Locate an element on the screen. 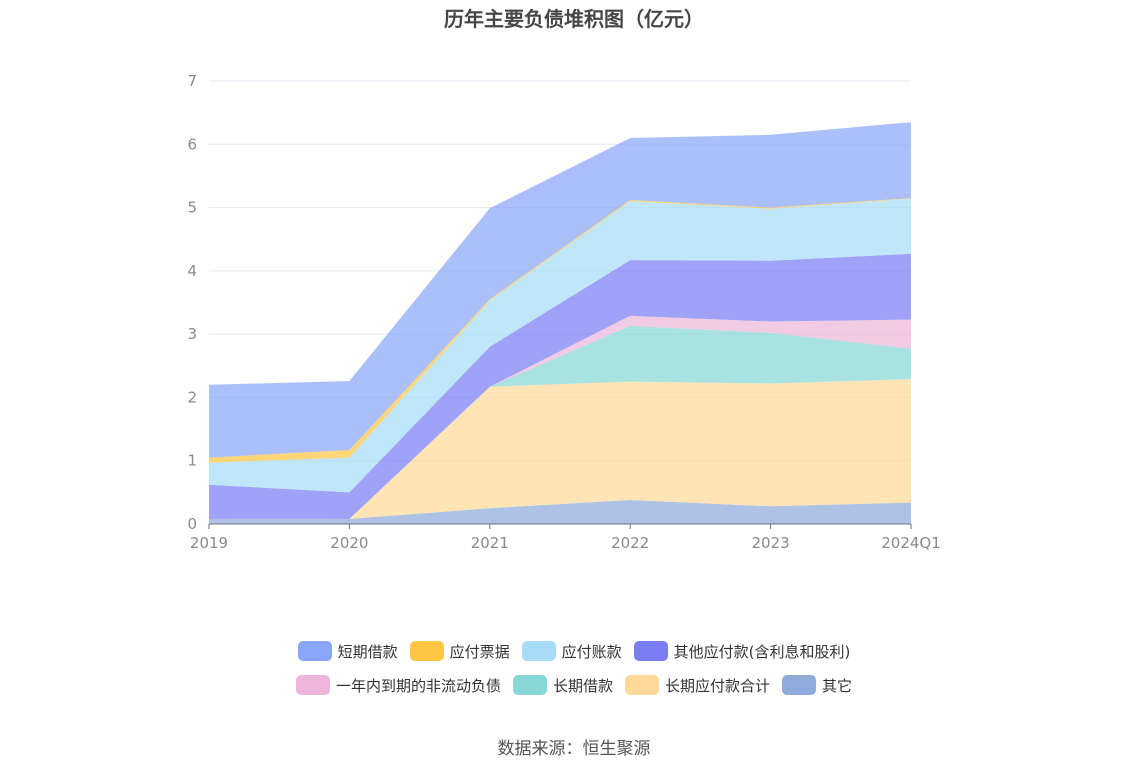 This screenshot has height=776, width=1148. legend-item-other-payables: 其他应付款(含利息和股利) is located at coordinates (742, 651).